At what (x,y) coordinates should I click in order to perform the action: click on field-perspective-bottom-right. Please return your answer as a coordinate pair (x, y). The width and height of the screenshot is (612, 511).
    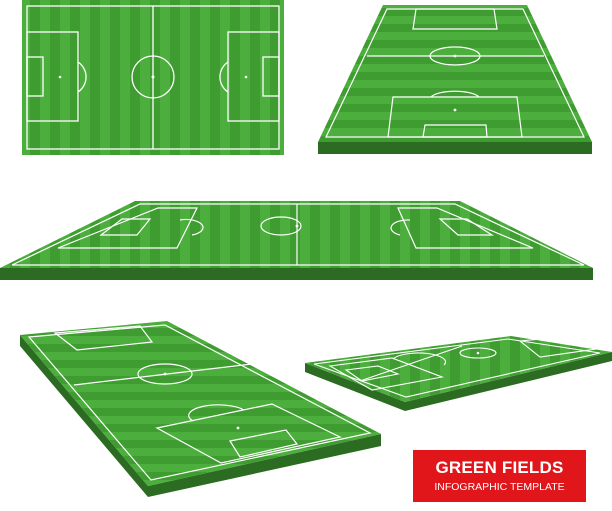
    Looking at the image, I should click on (458, 373).